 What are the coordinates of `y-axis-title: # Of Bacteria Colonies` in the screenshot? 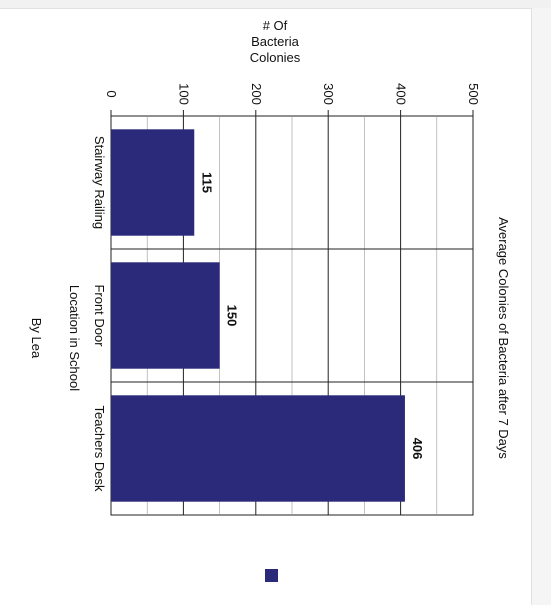 It's located at (275, 42).